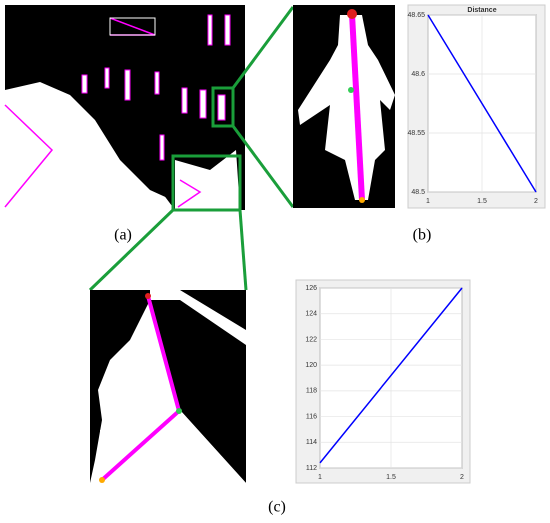  What do you see at coordinates (311, 416) in the screenshot?
I see `y-tick-label: 116` at bounding box center [311, 416].